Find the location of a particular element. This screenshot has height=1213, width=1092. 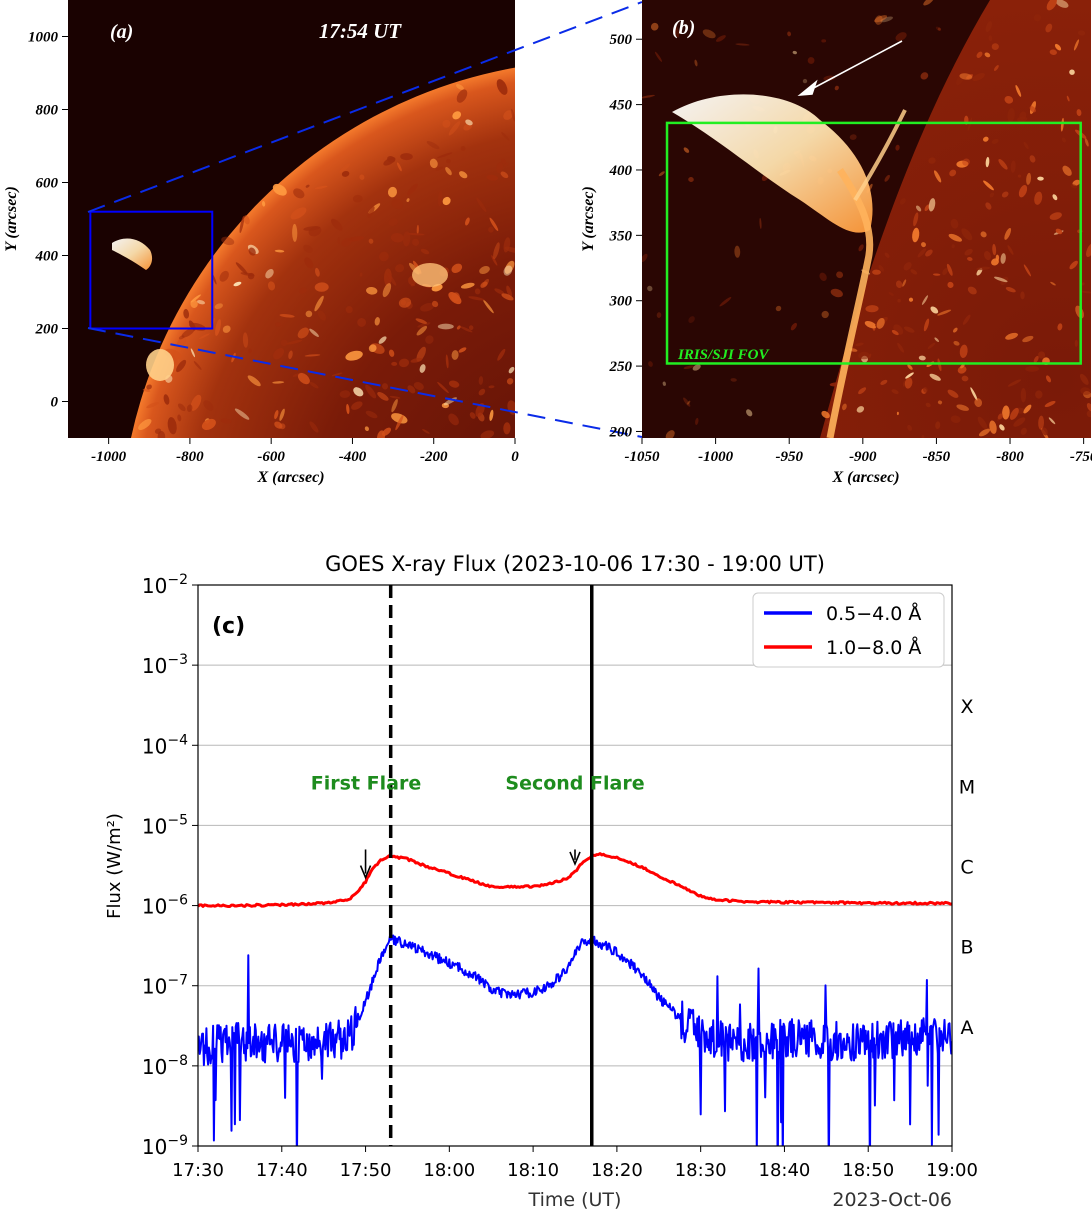

y-tick-label: 10⁻² is located at coordinates (165, 585).